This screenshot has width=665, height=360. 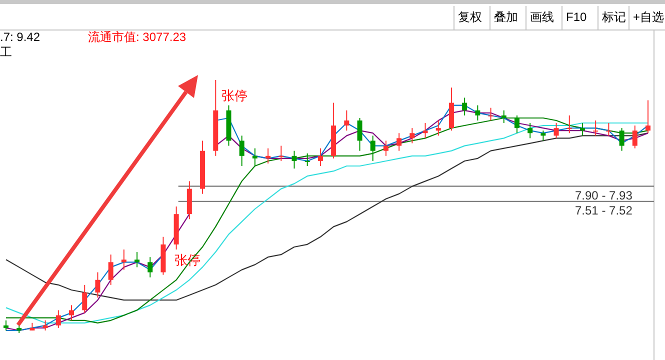 What do you see at coordinates (20, 37) in the screenshot?
I see `text: .7: 9.42` at bounding box center [20, 37].